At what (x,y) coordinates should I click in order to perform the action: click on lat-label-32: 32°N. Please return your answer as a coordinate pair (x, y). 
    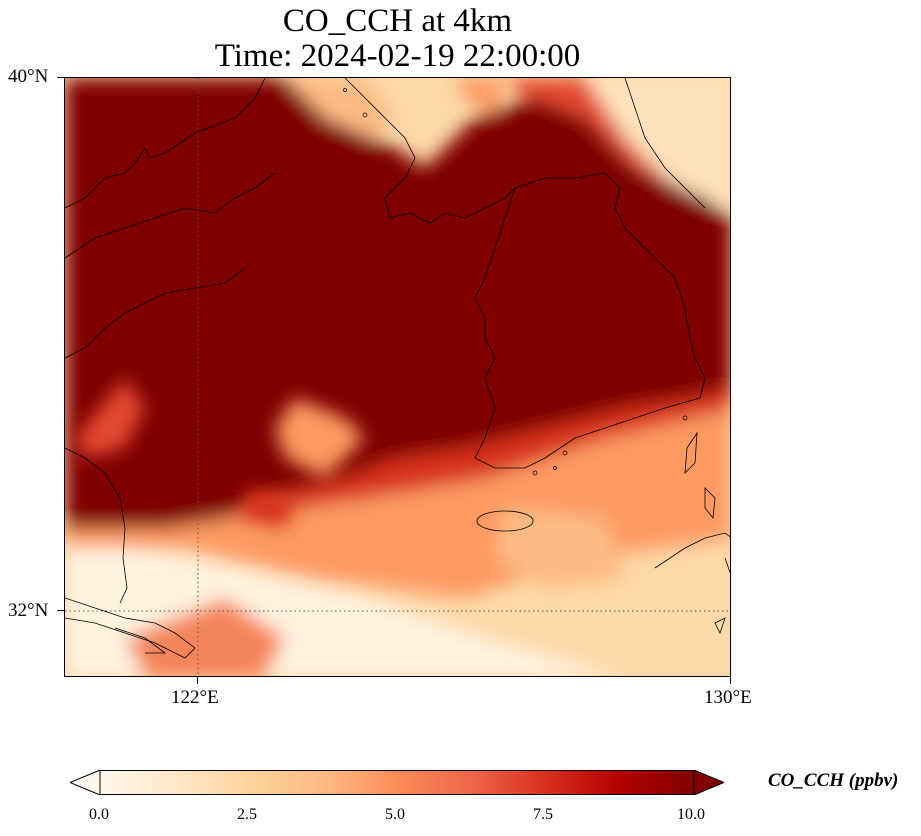
    Looking at the image, I should click on (28, 610).